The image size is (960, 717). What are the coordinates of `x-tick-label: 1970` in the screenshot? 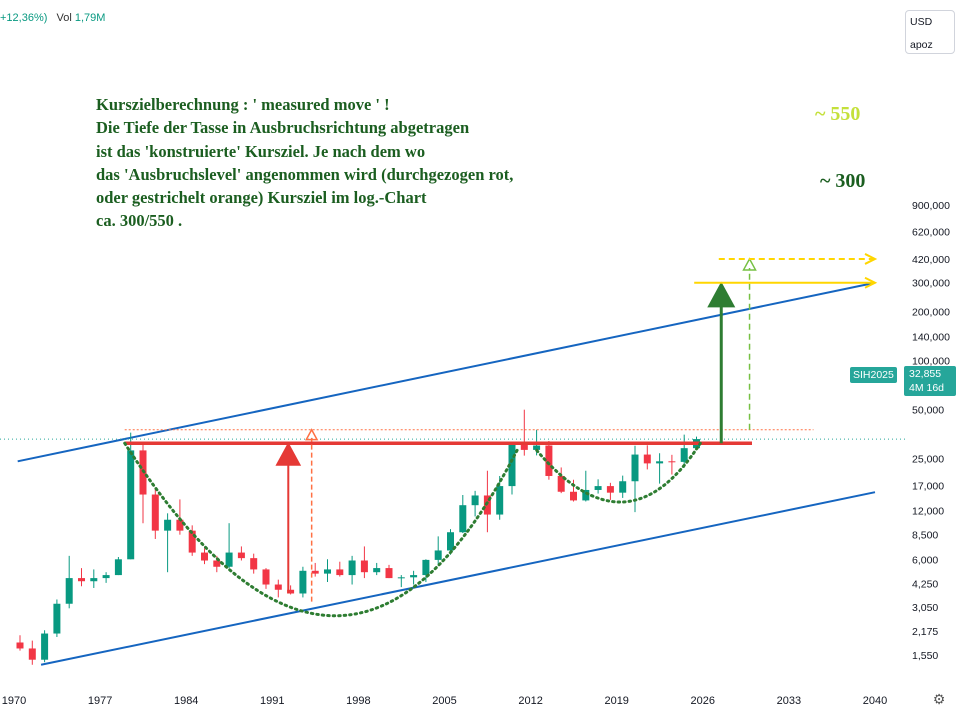 It's located at (14, 701).